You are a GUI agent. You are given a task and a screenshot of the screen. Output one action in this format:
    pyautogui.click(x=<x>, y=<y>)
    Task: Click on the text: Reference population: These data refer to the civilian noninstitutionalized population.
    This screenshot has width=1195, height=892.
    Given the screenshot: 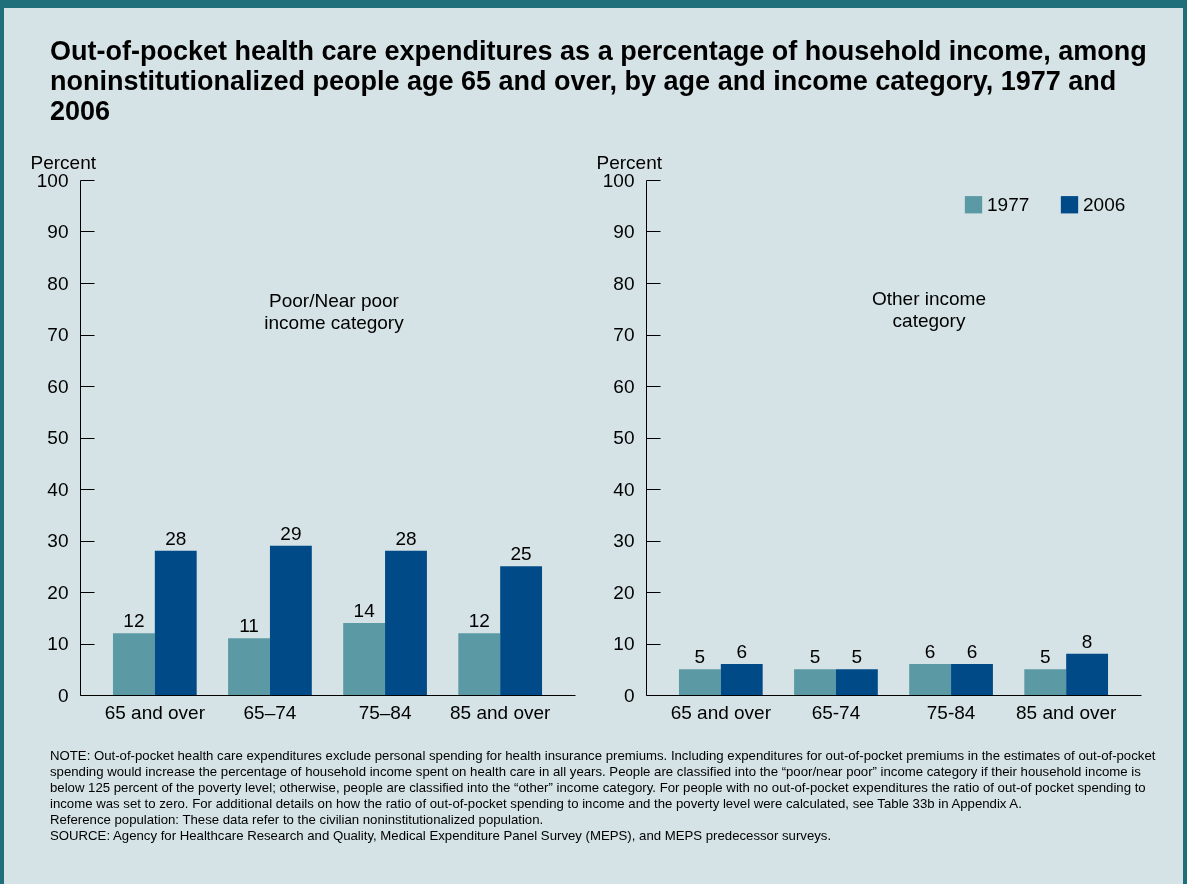 What is the action you would take?
    pyautogui.click(x=297, y=820)
    